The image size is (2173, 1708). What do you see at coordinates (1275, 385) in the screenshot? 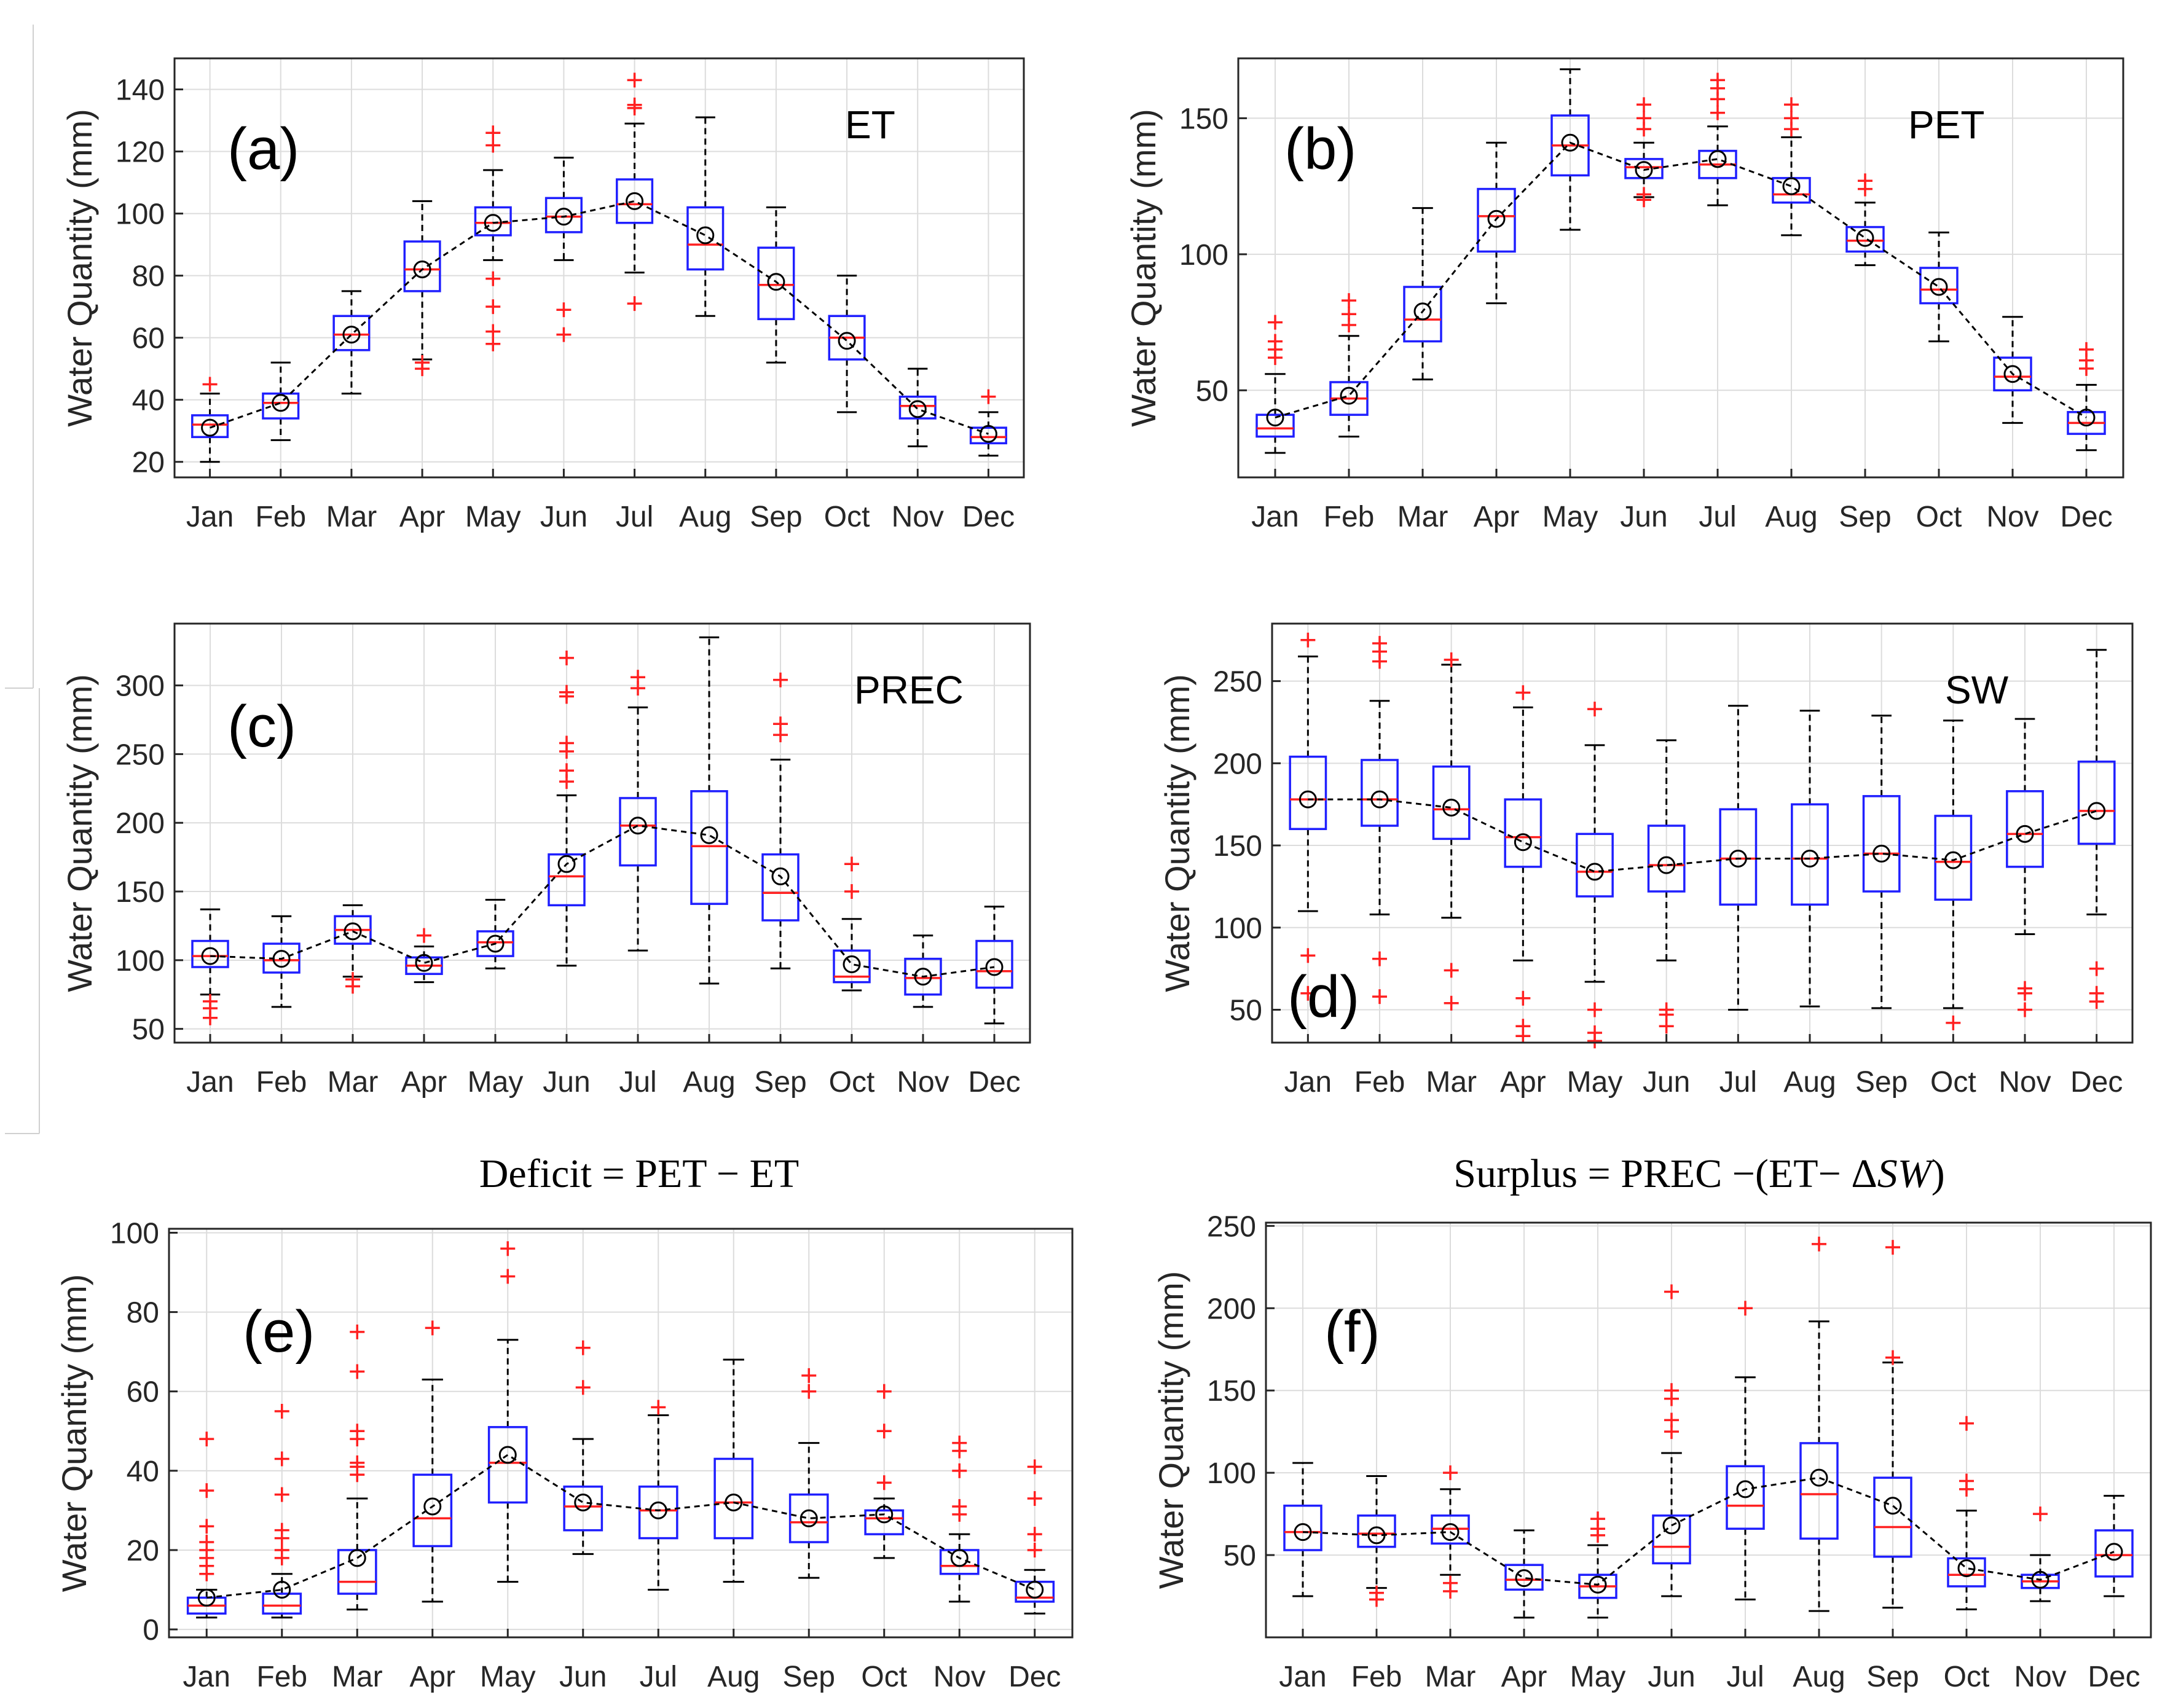
I see `box-jan` at bounding box center [1275, 385].